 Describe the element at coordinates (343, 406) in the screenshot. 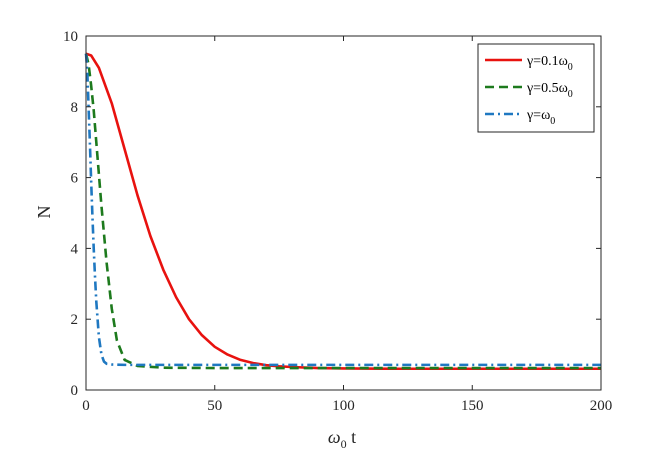

I see `x-tick-label: 100` at that location.